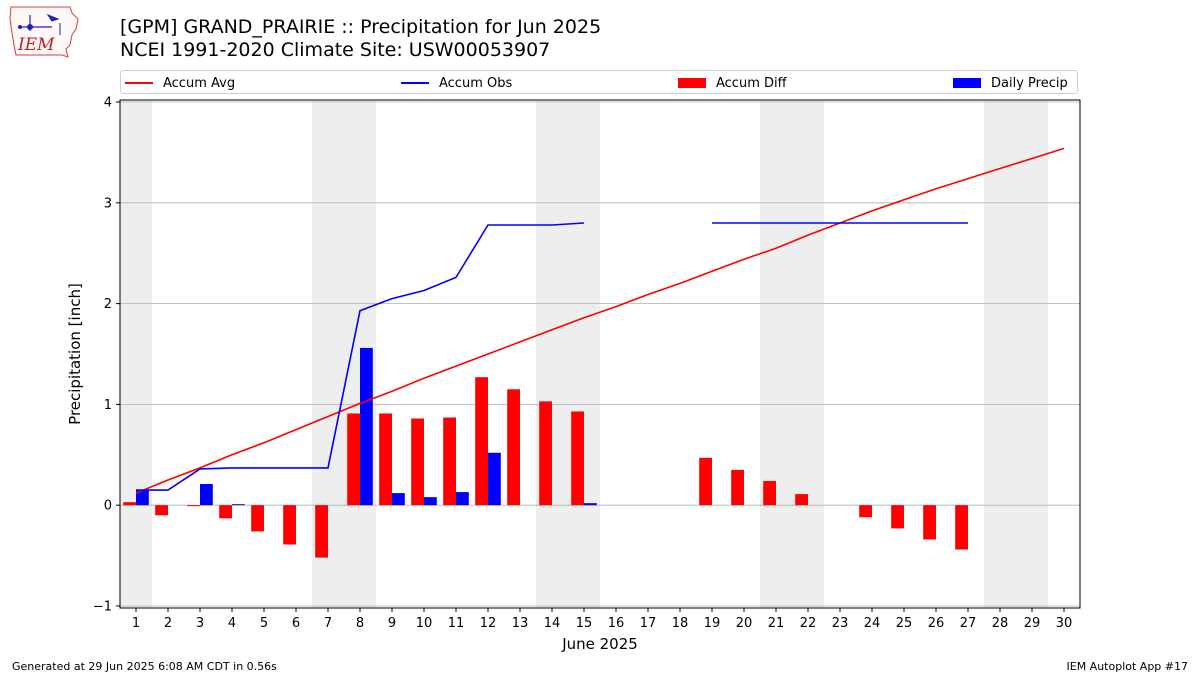 This screenshot has height=675, width=1200. I want to click on x-tick-label-19: 19, so click(712, 623).